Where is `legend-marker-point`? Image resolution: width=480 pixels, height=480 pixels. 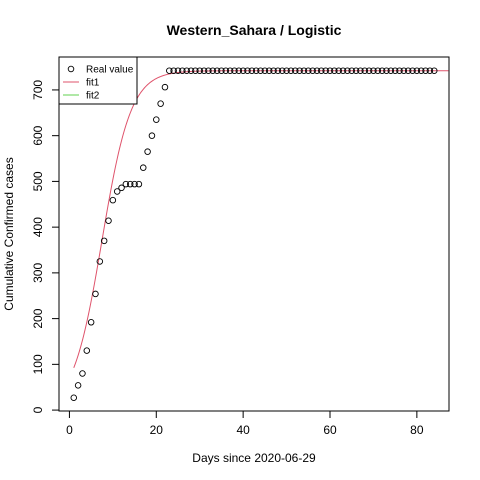
legend-marker-point is located at coordinates (71, 69).